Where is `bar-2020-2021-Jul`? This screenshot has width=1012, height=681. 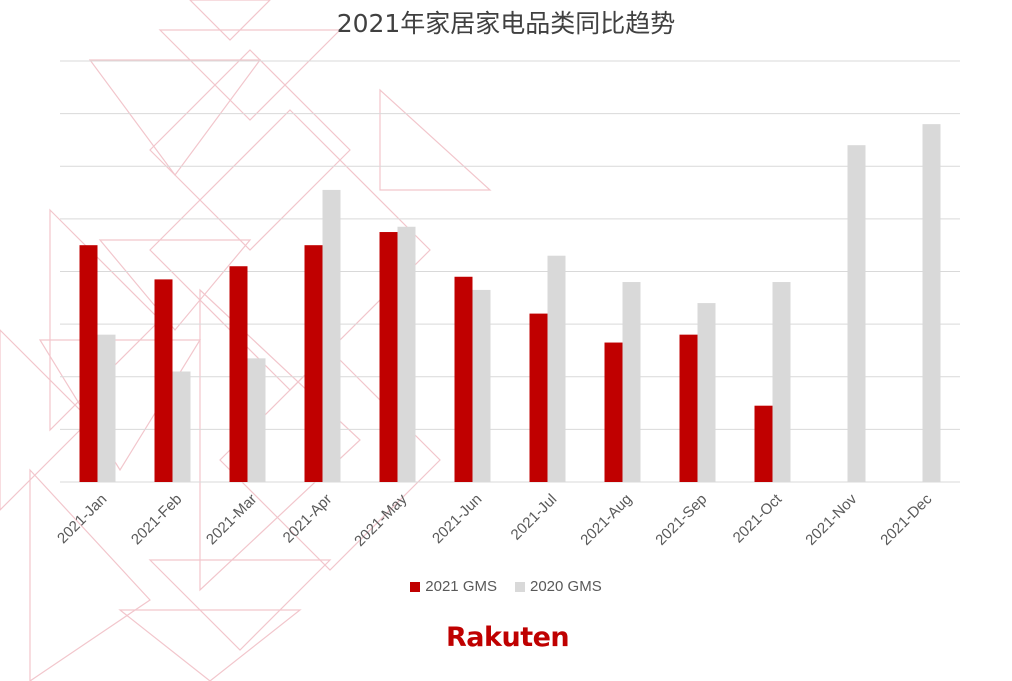
bar-2020-2021-Jul is located at coordinates (556, 368).